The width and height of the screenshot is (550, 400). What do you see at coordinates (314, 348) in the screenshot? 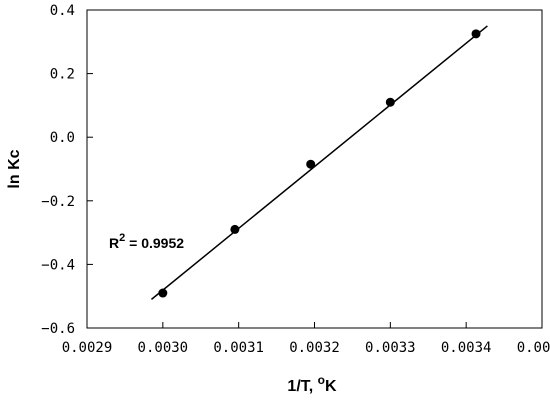
I see `x-tick-label: 0.0032` at bounding box center [314, 348].